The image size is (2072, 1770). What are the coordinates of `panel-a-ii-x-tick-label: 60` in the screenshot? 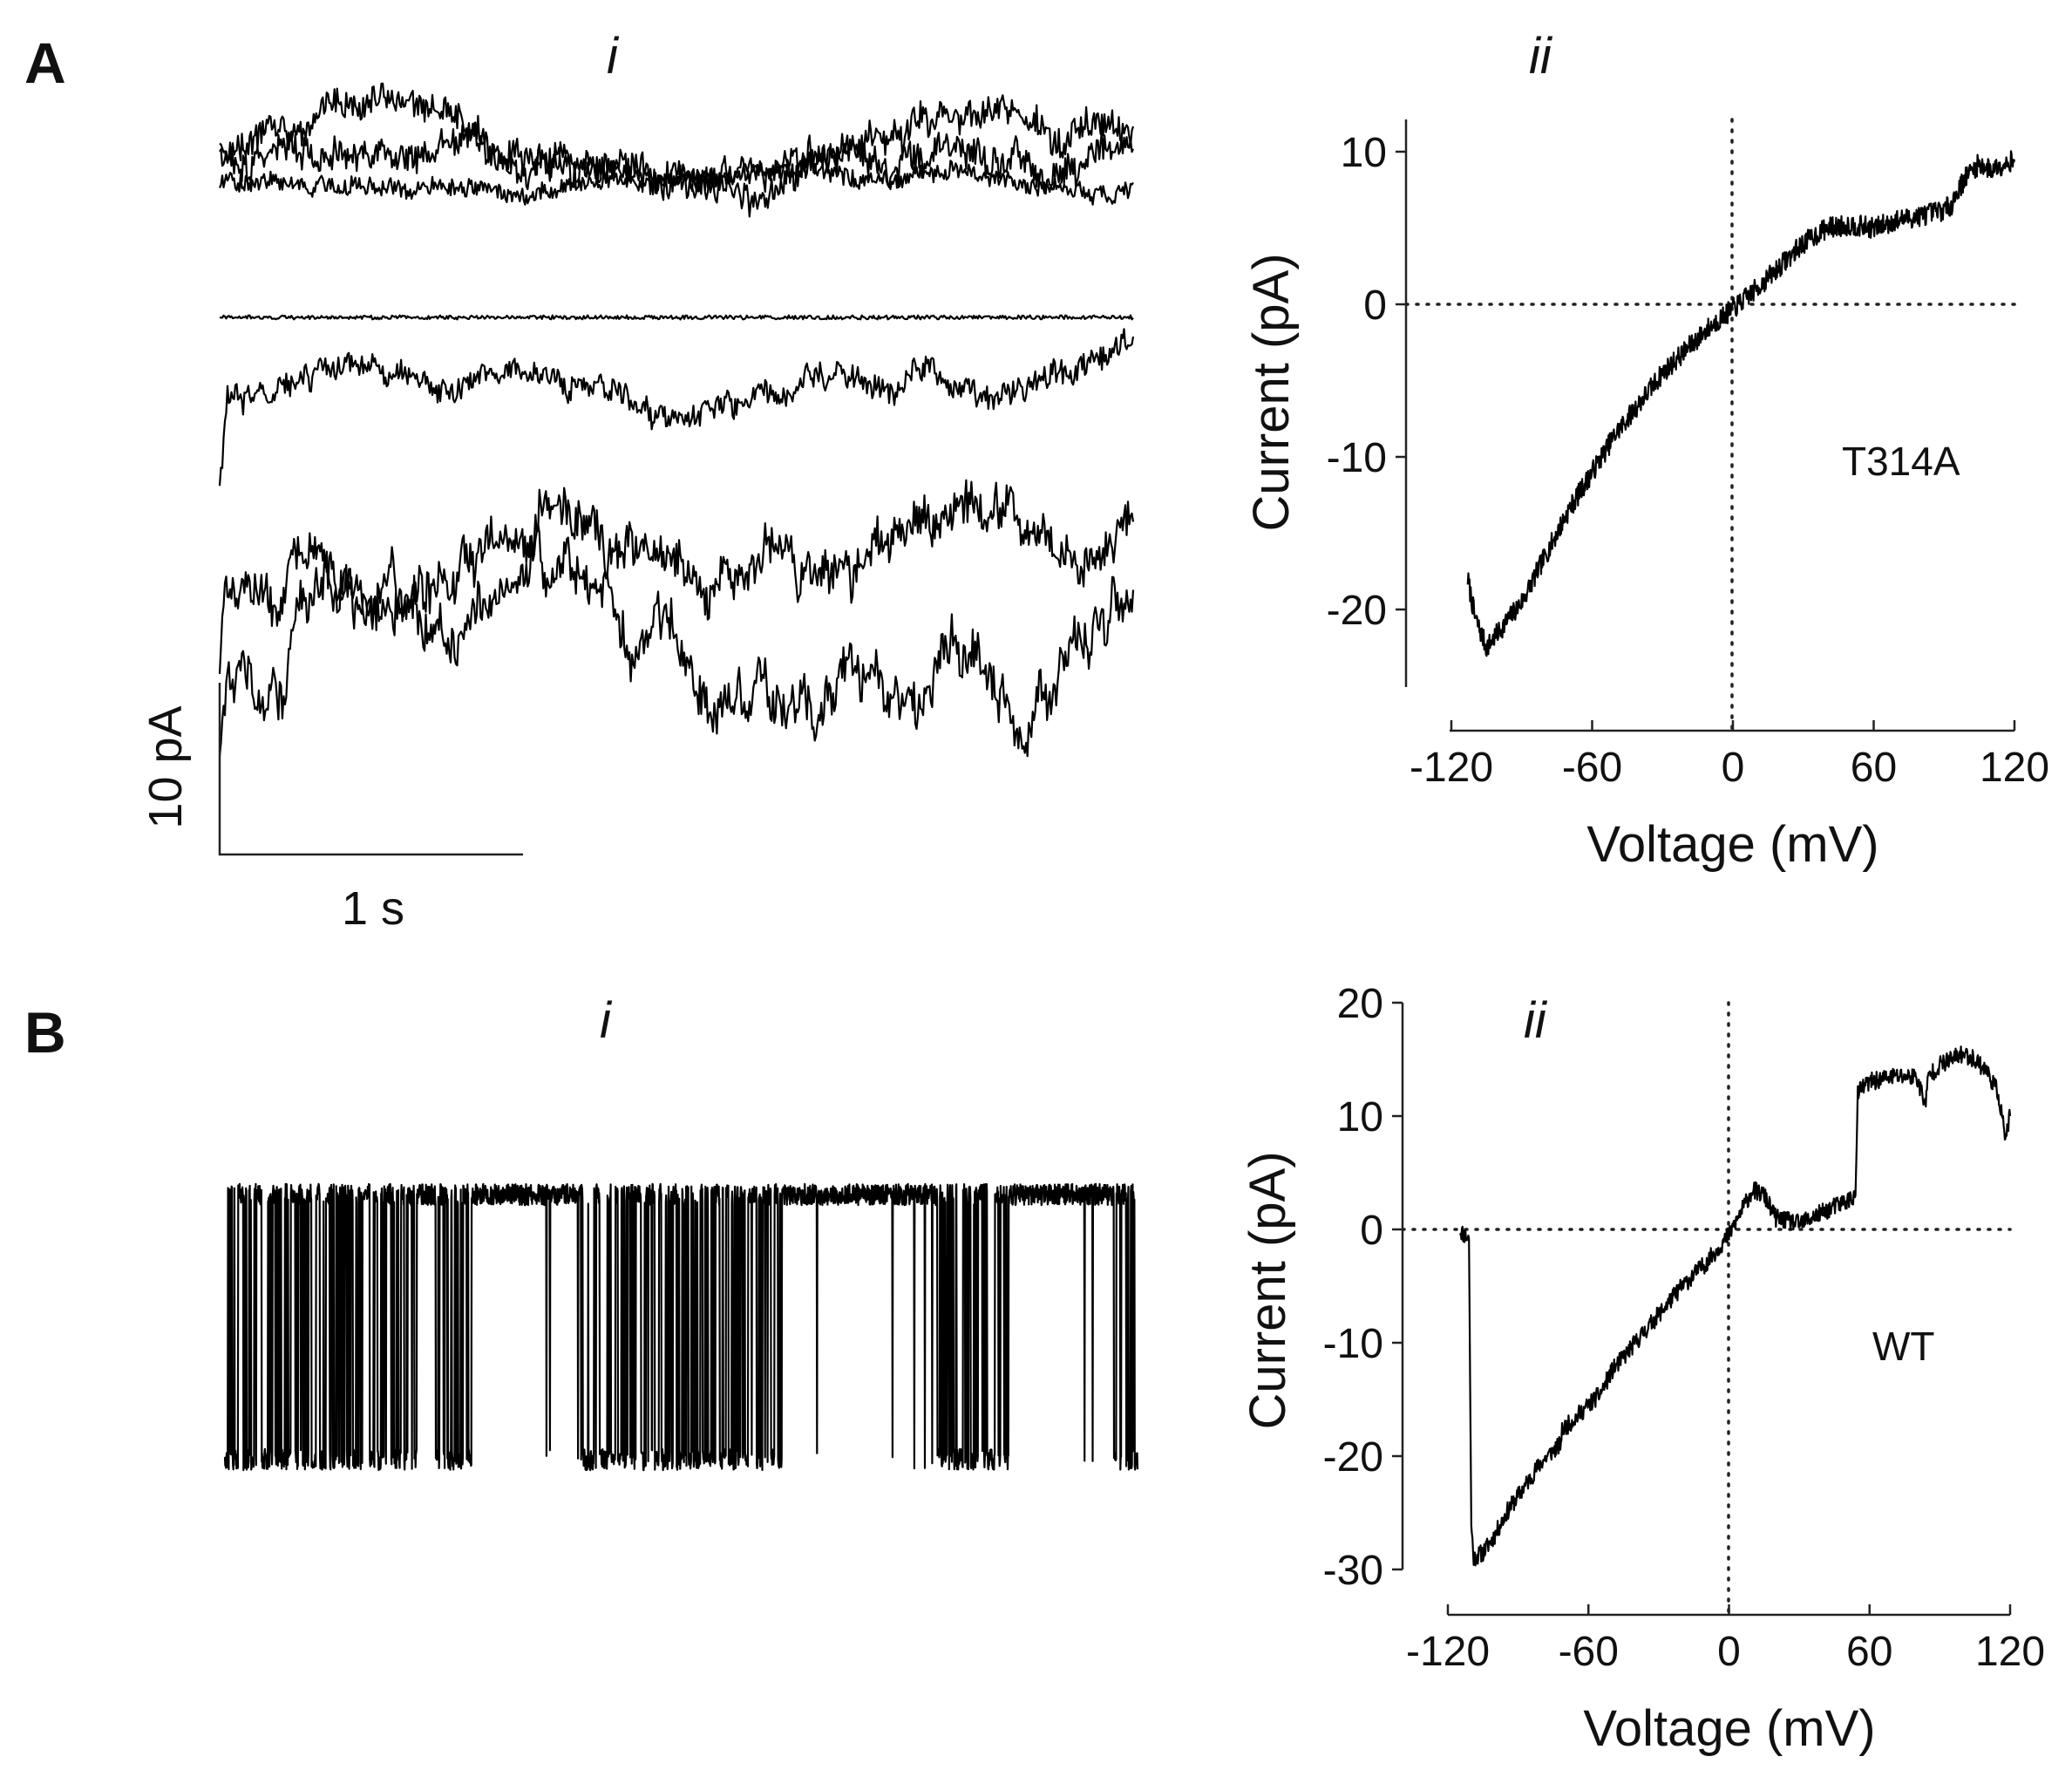 It's located at (1874, 768).